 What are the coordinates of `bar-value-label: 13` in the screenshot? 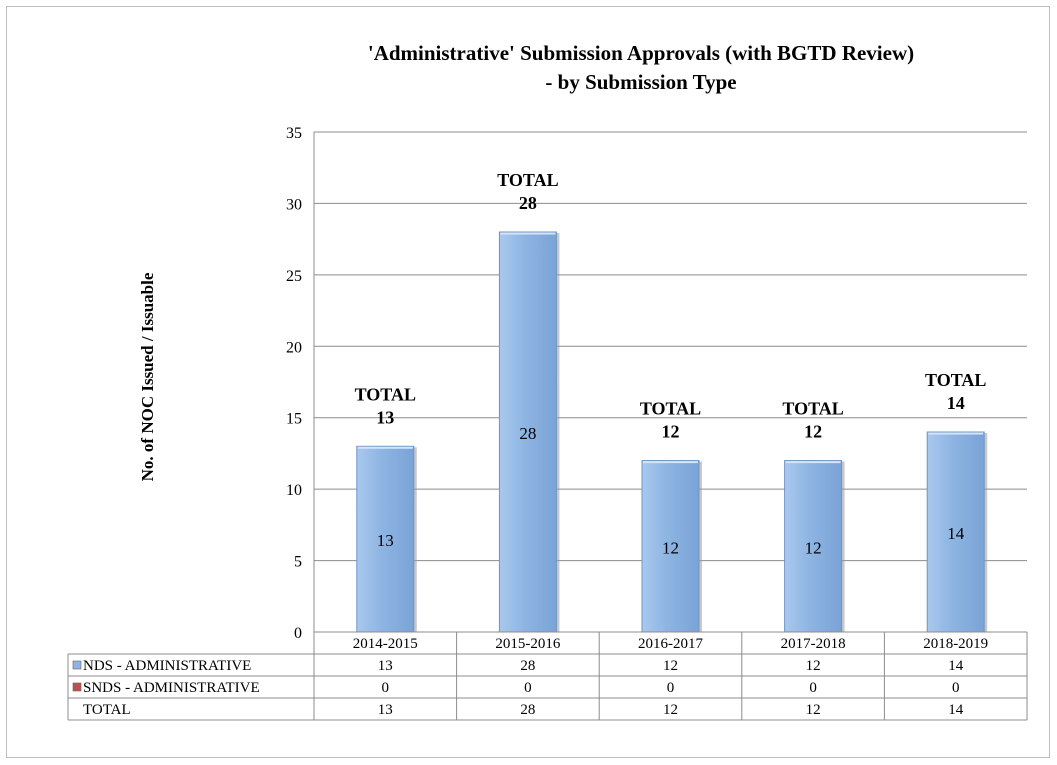 It's located at (385, 540).